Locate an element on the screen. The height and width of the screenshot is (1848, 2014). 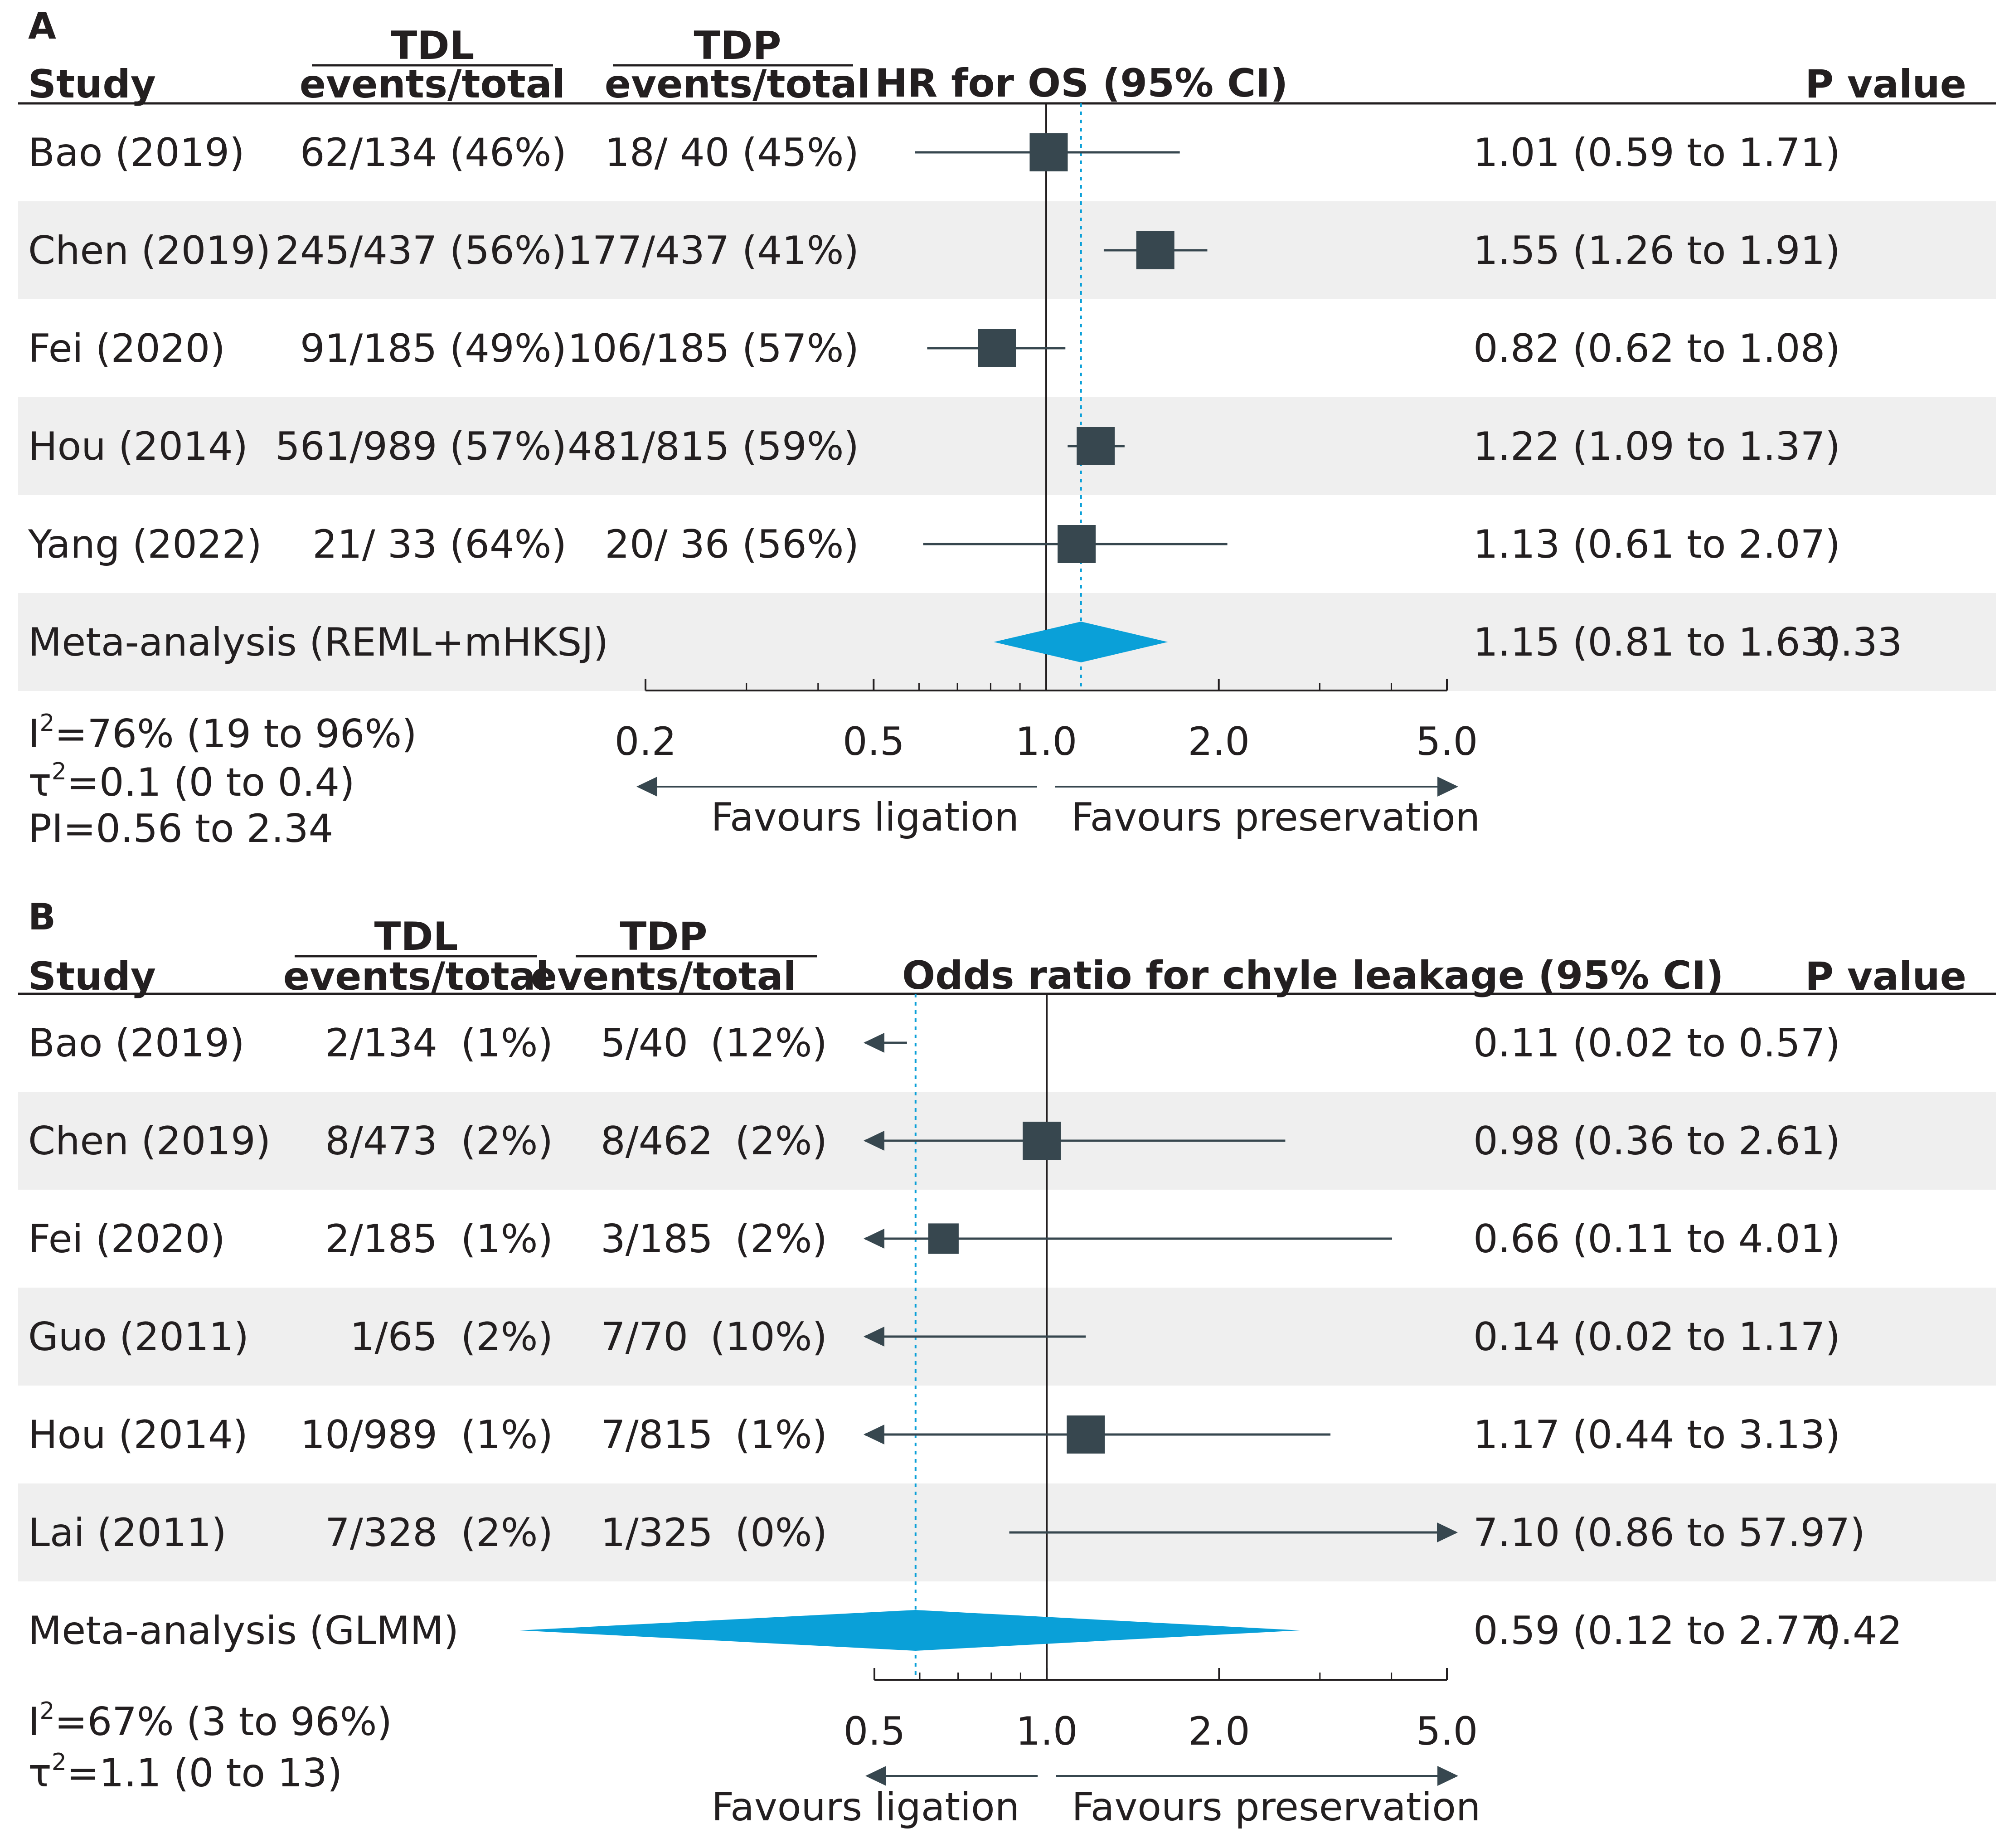
header-pvalue: P value is located at coordinates (1885, 84).